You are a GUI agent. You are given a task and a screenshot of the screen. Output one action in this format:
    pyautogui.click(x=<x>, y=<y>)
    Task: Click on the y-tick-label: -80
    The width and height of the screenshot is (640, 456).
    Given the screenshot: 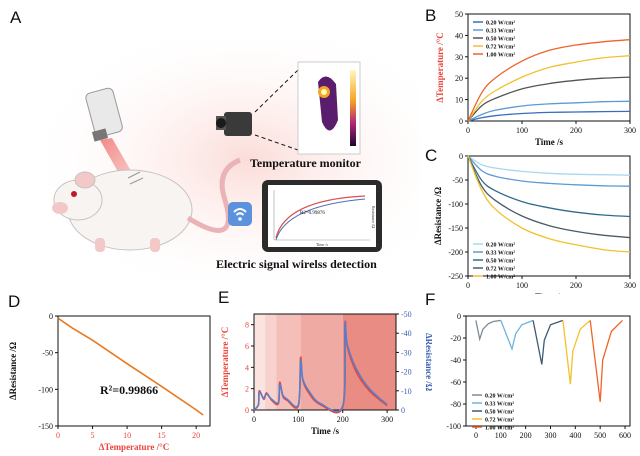 What is the action you would take?
    pyautogui.click(x=455, y=404)
    